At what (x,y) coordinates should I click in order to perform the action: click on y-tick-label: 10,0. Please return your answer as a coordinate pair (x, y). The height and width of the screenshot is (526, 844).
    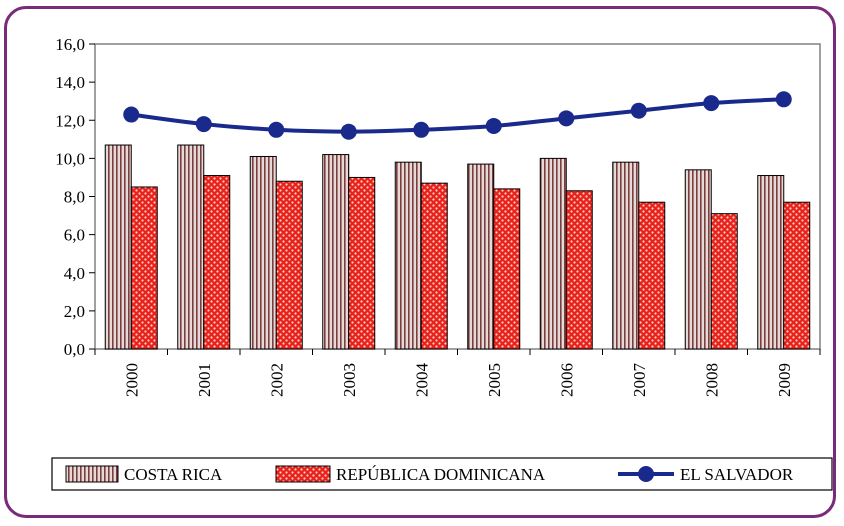
    Looking at the image, I should click on (70, 158).